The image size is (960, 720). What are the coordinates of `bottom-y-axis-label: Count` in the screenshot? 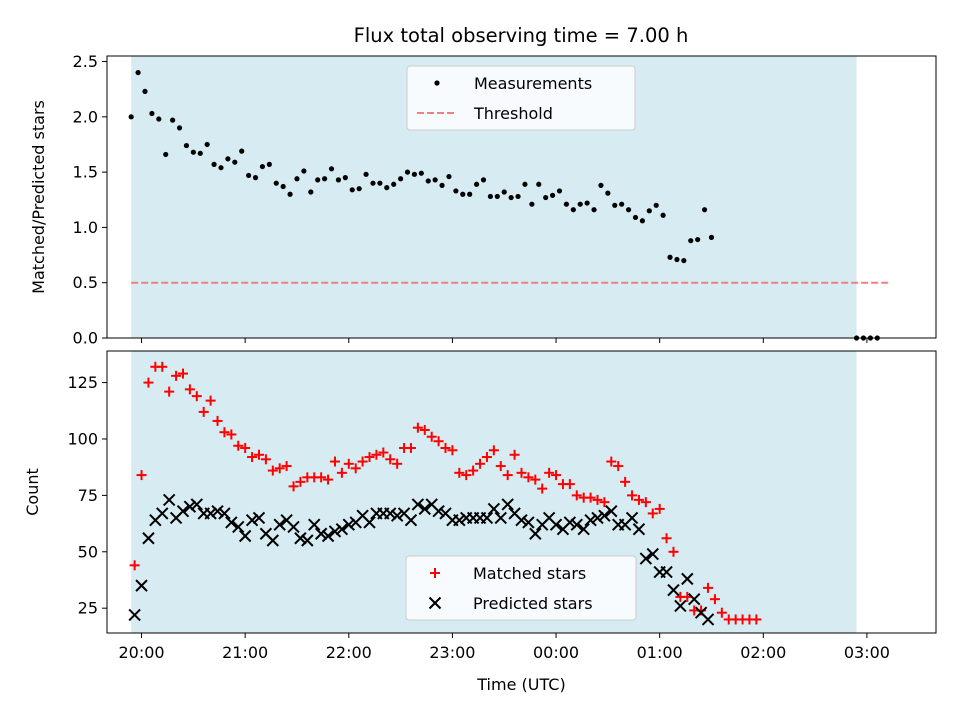 It's located at (32, 492).